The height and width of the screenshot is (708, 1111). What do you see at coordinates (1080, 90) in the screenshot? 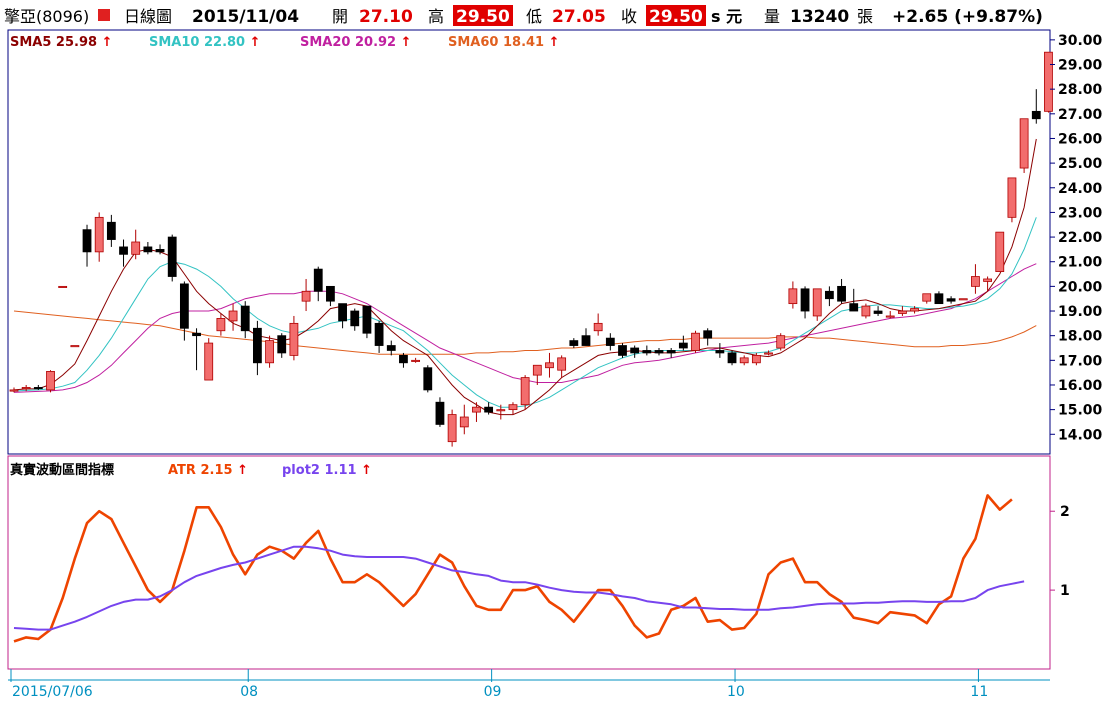
I see `price-tick-label: 28.00` at bounding box center [1080, 90].